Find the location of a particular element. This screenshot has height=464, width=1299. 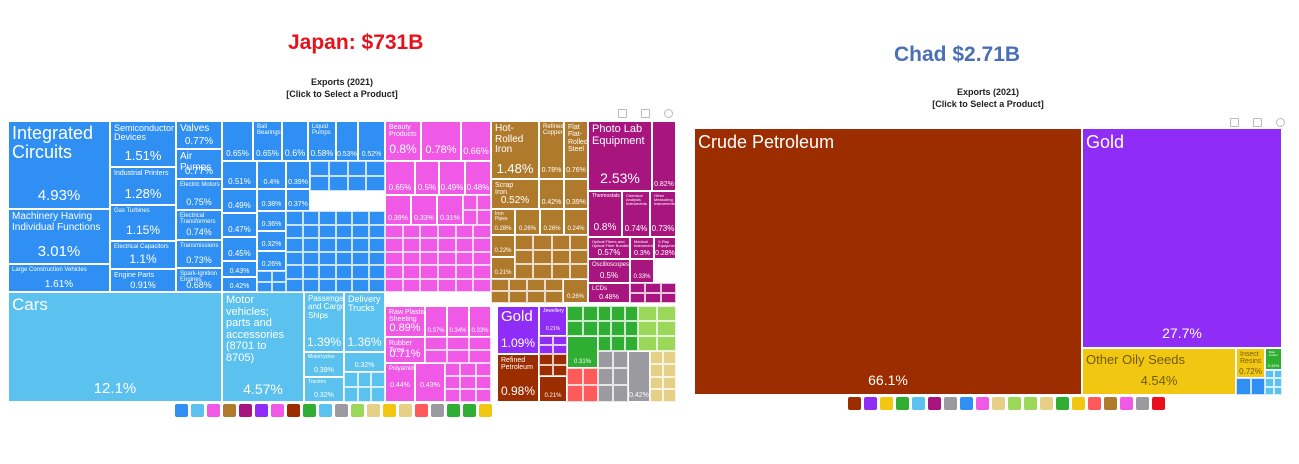

treemap-tile: Raw Plastic Sheeting 0.89% is located at coordinates (405, 321).